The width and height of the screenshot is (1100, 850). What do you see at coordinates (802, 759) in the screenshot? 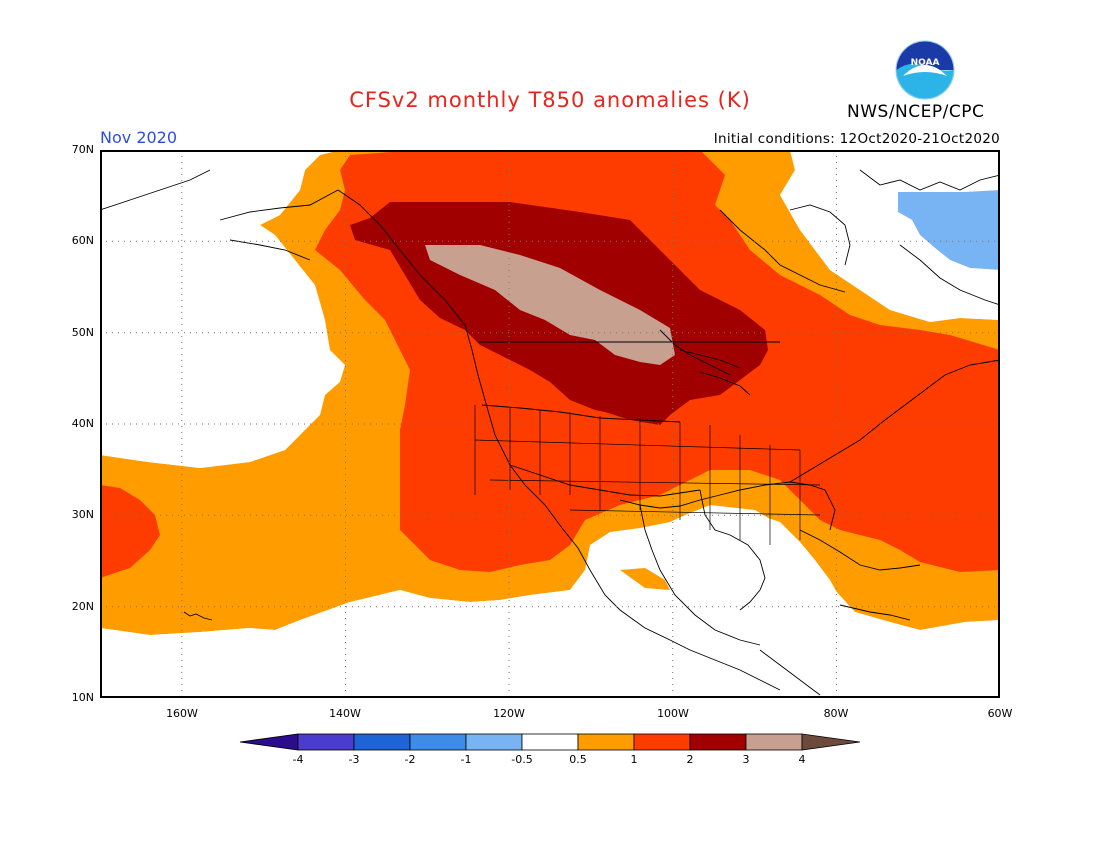
I see `legend-tick-4: 4` at bounding box center [802, 759].